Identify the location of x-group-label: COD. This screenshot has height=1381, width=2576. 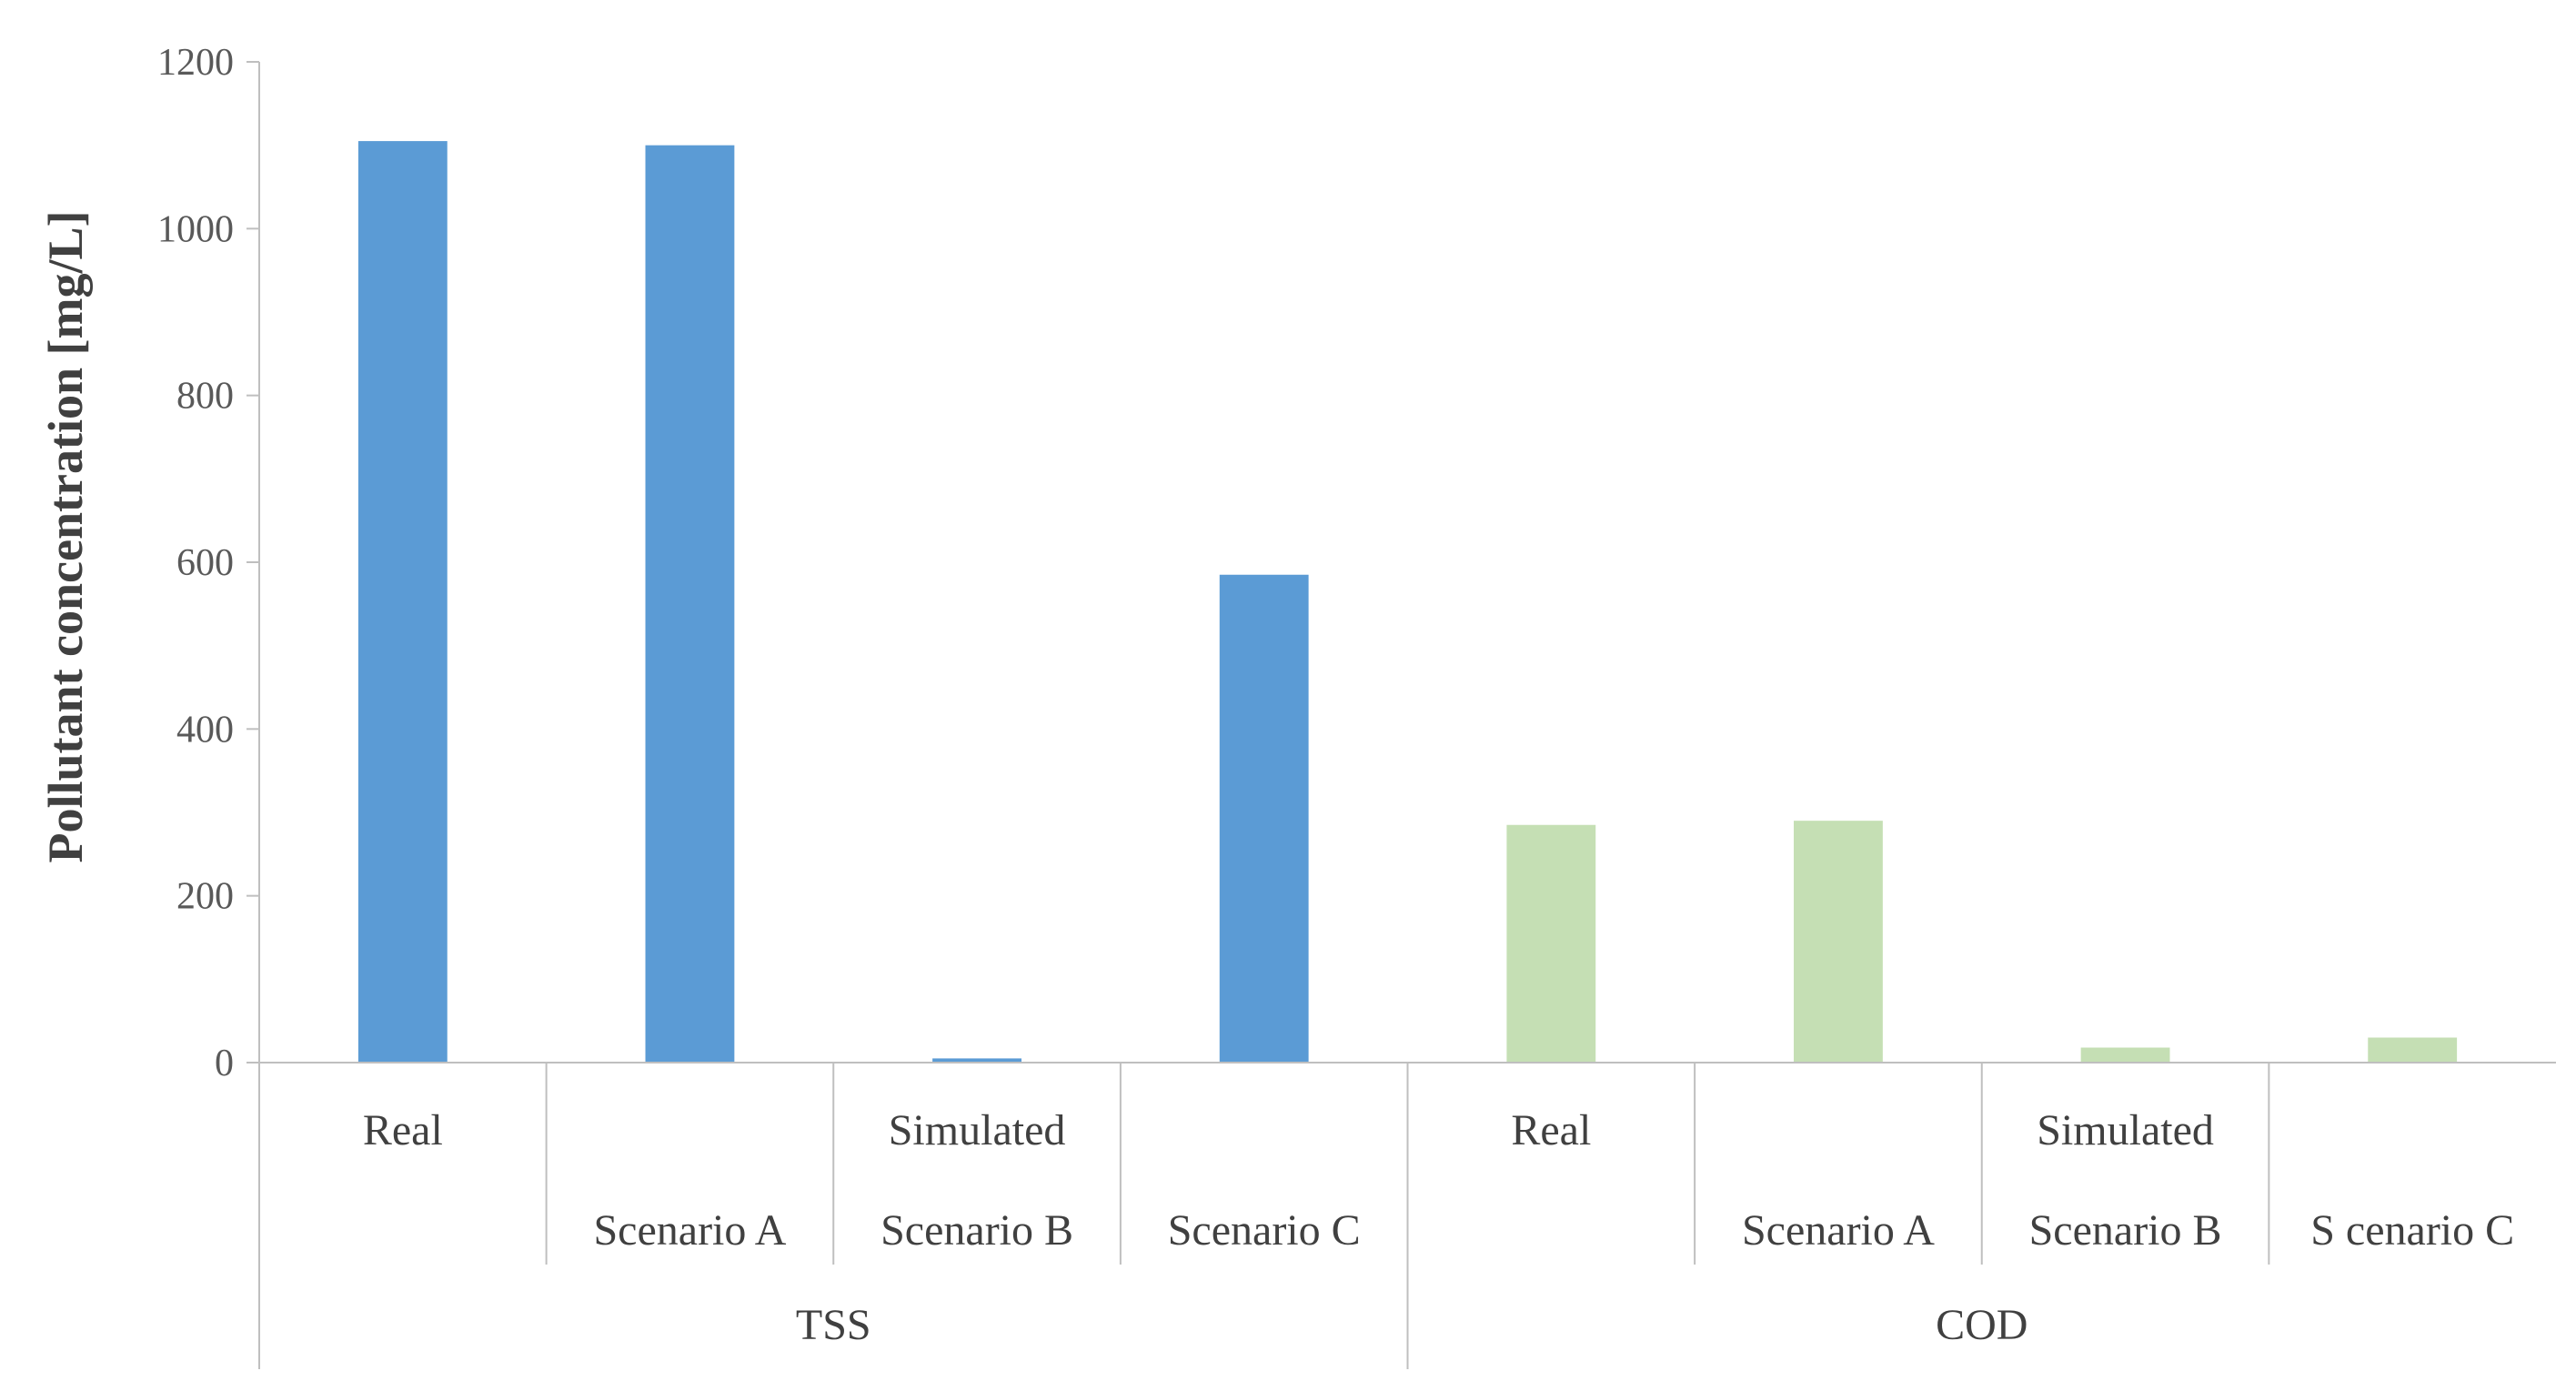
(1982, 1325).